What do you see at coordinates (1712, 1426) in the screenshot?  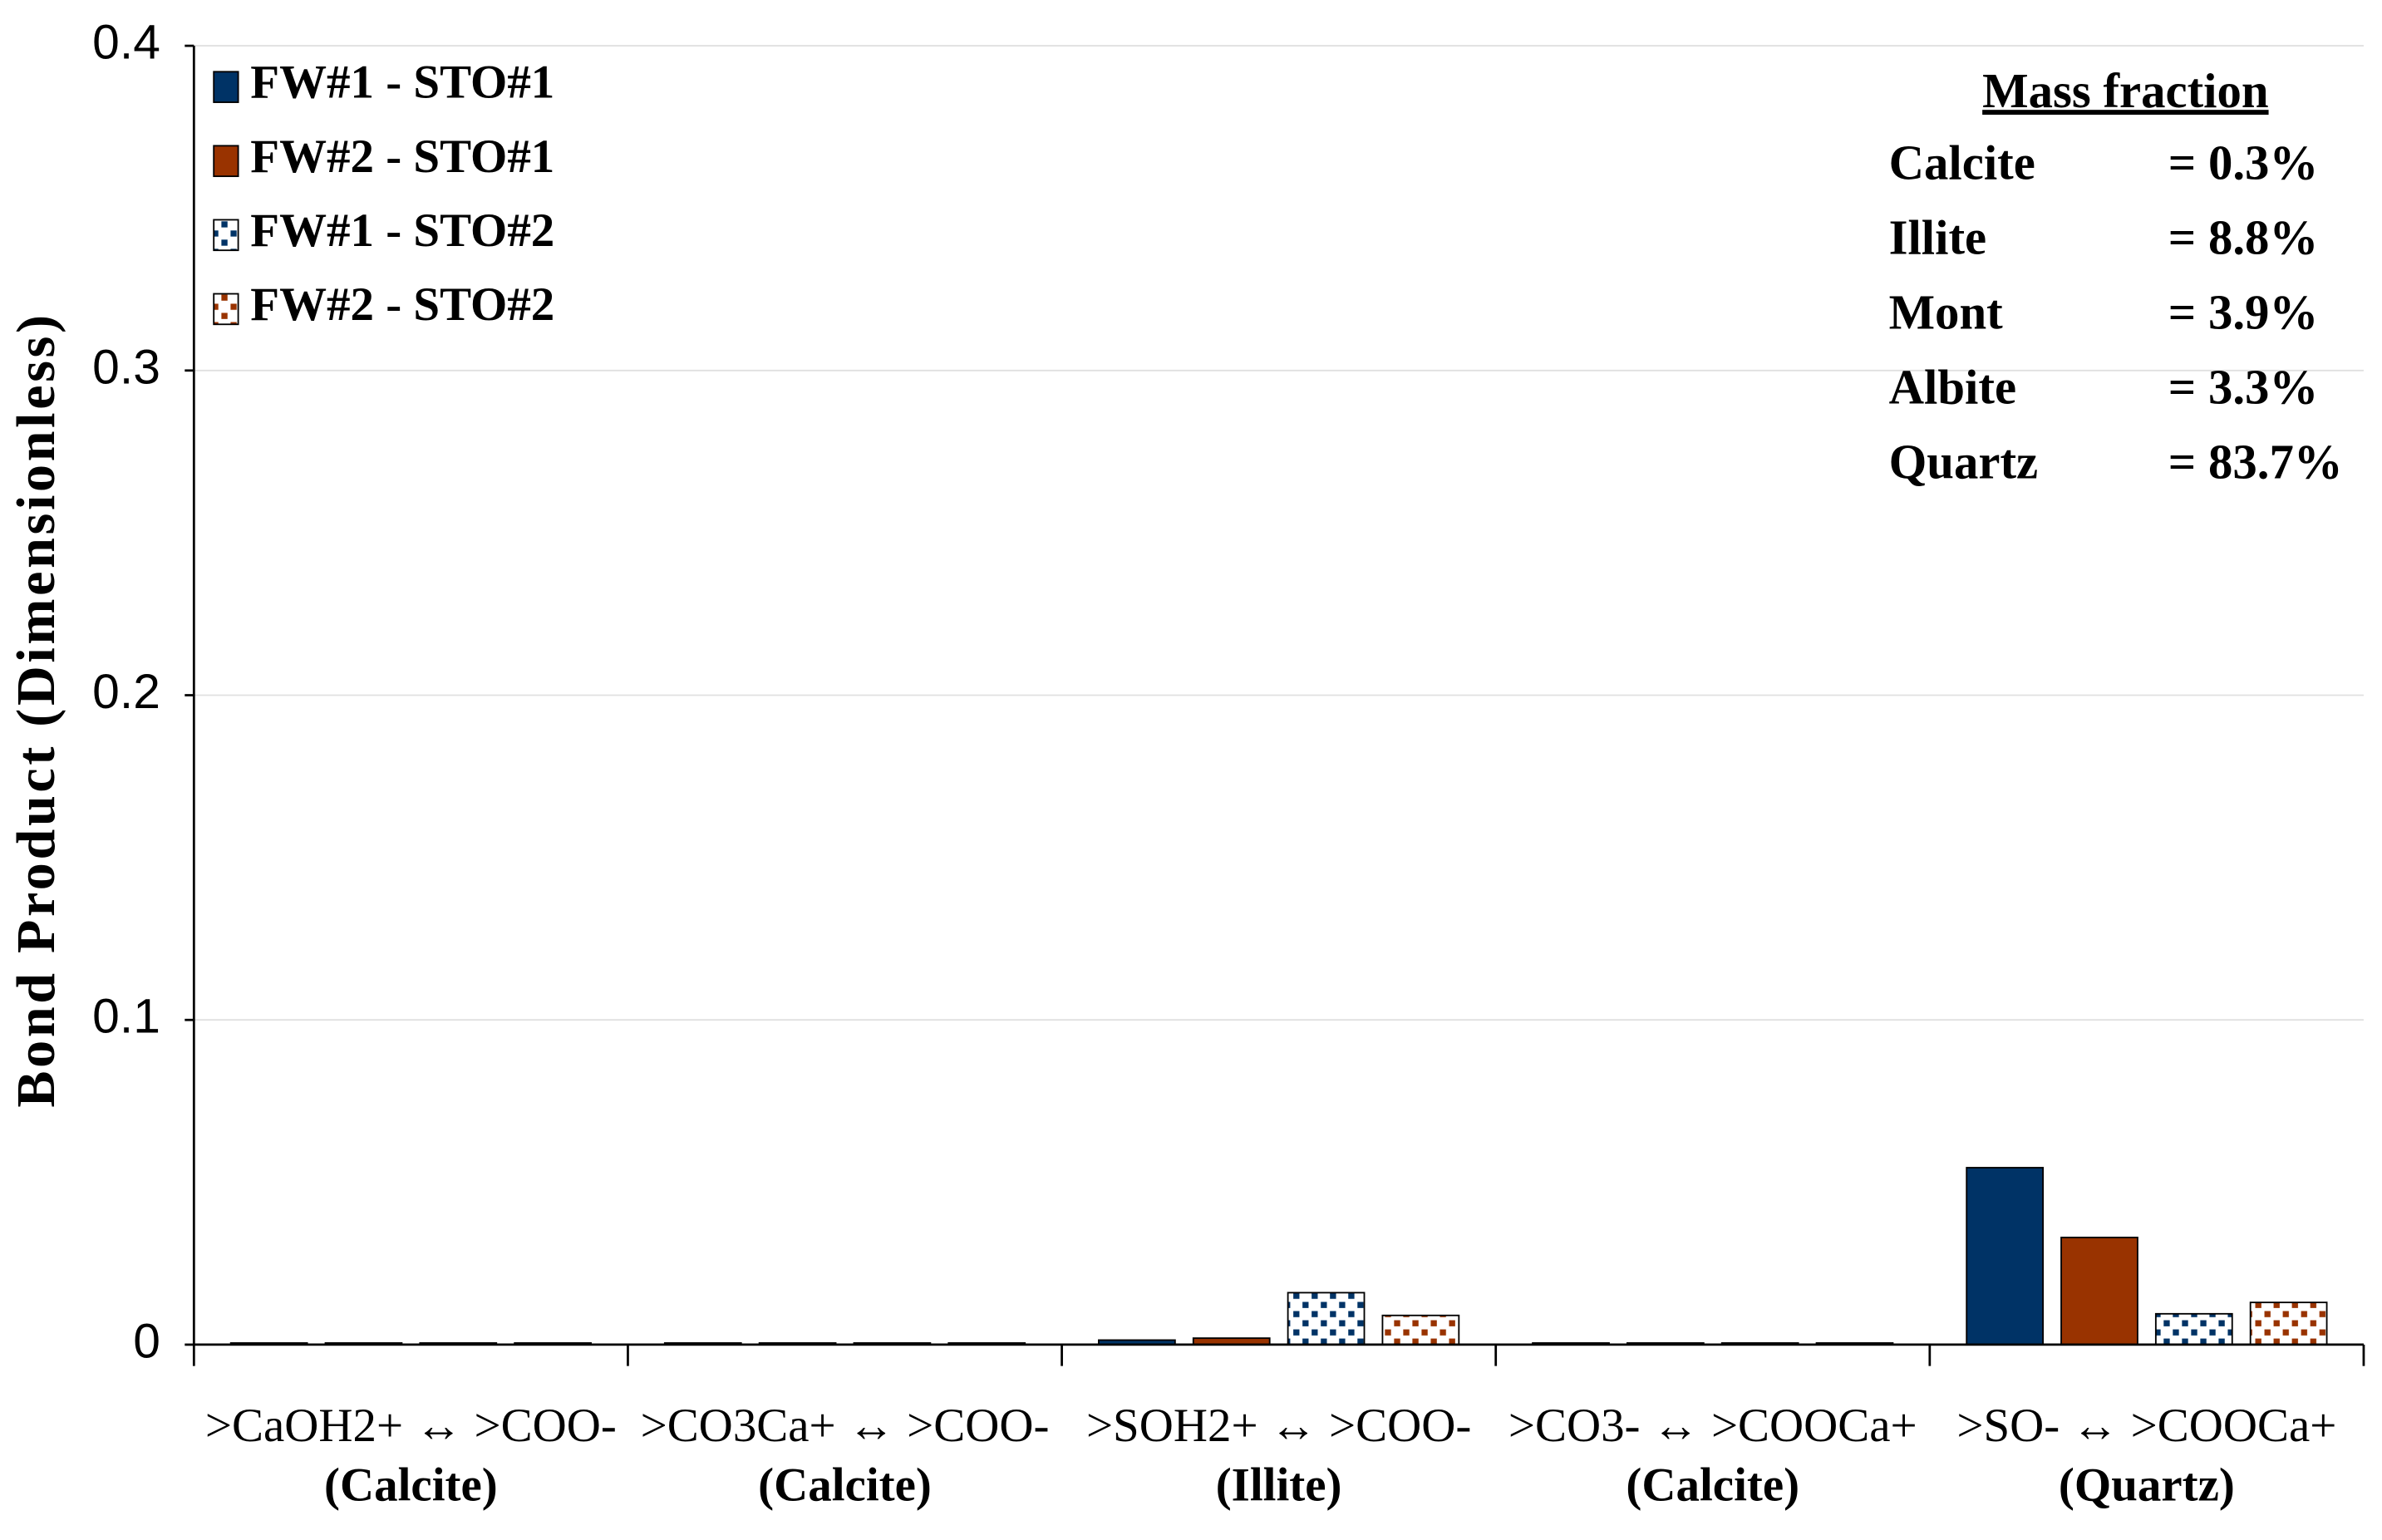 I see `x-tick-label: >CO3- ↔ >COOCa+` at bounding box center [1712, 1426].